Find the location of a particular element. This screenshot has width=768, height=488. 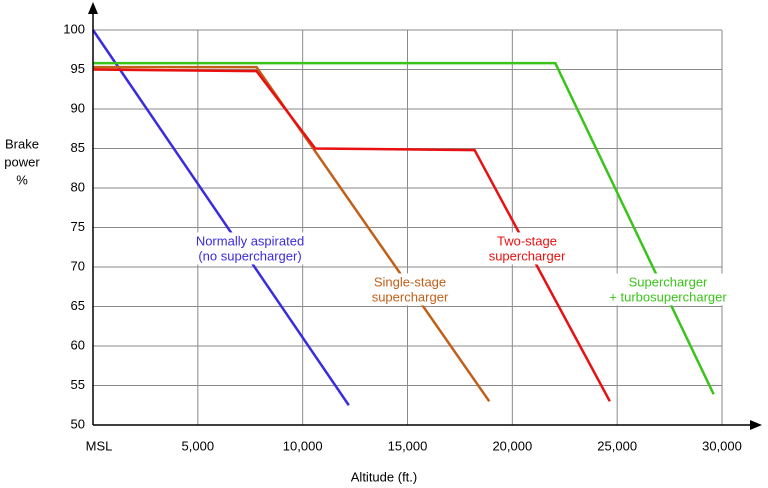

y-tick-label: 65 is located at coordinates (78, 305).